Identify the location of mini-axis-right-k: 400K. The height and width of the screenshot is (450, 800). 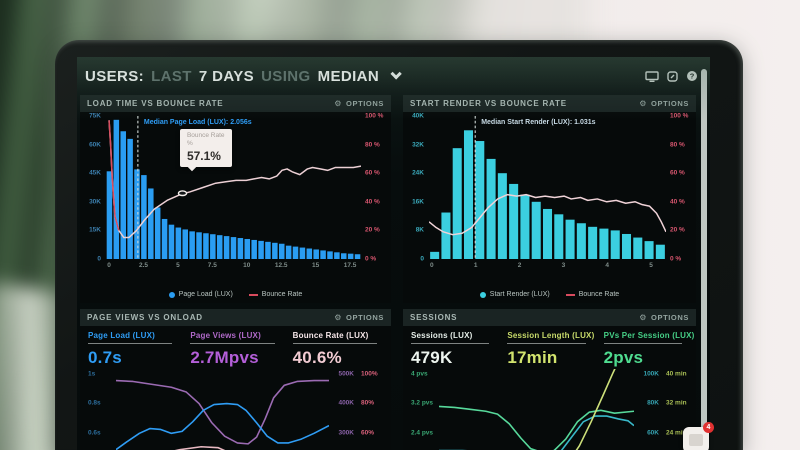
(346, 403).